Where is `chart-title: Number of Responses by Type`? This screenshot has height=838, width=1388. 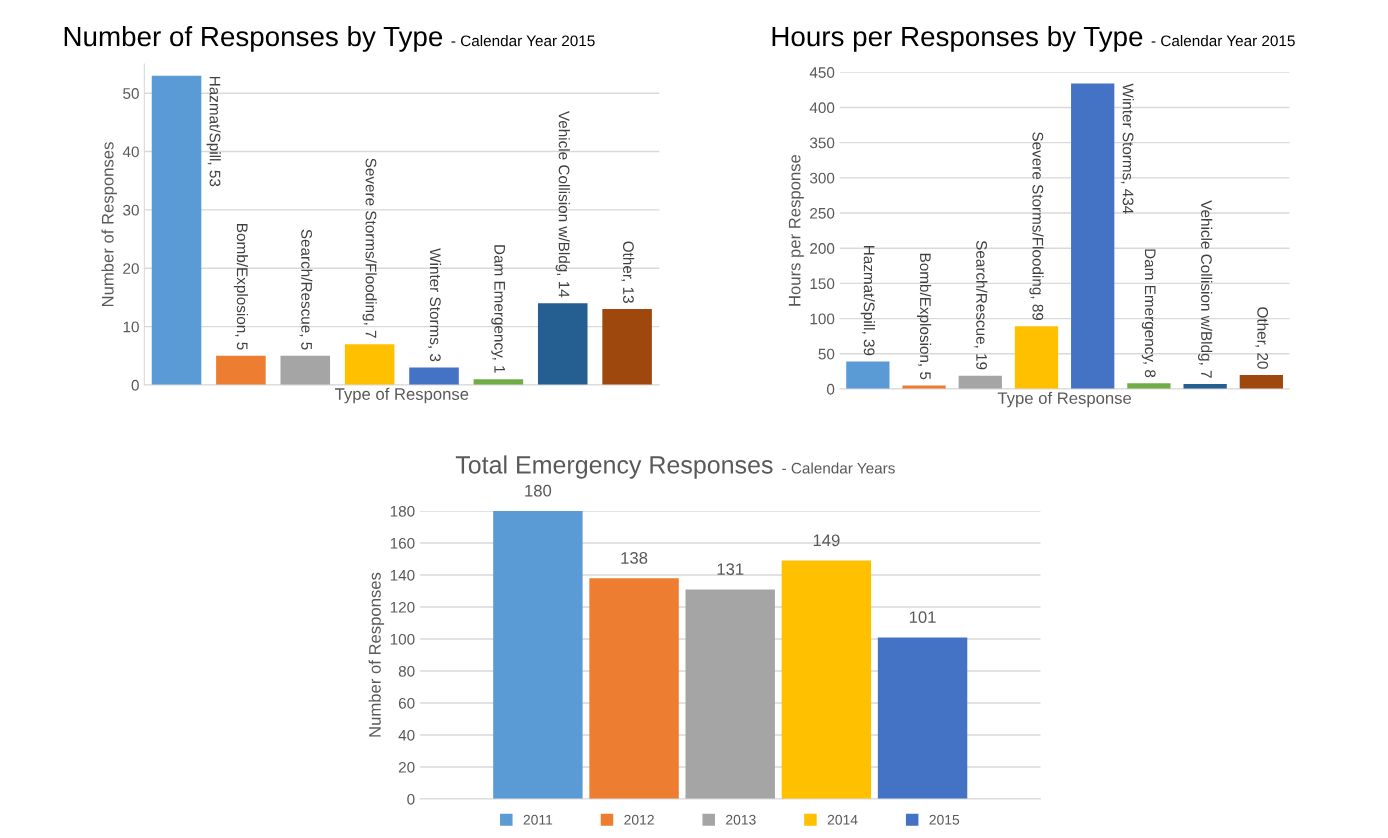
chart-title: Number of Responses by Type is located at coordinates (253, 38).